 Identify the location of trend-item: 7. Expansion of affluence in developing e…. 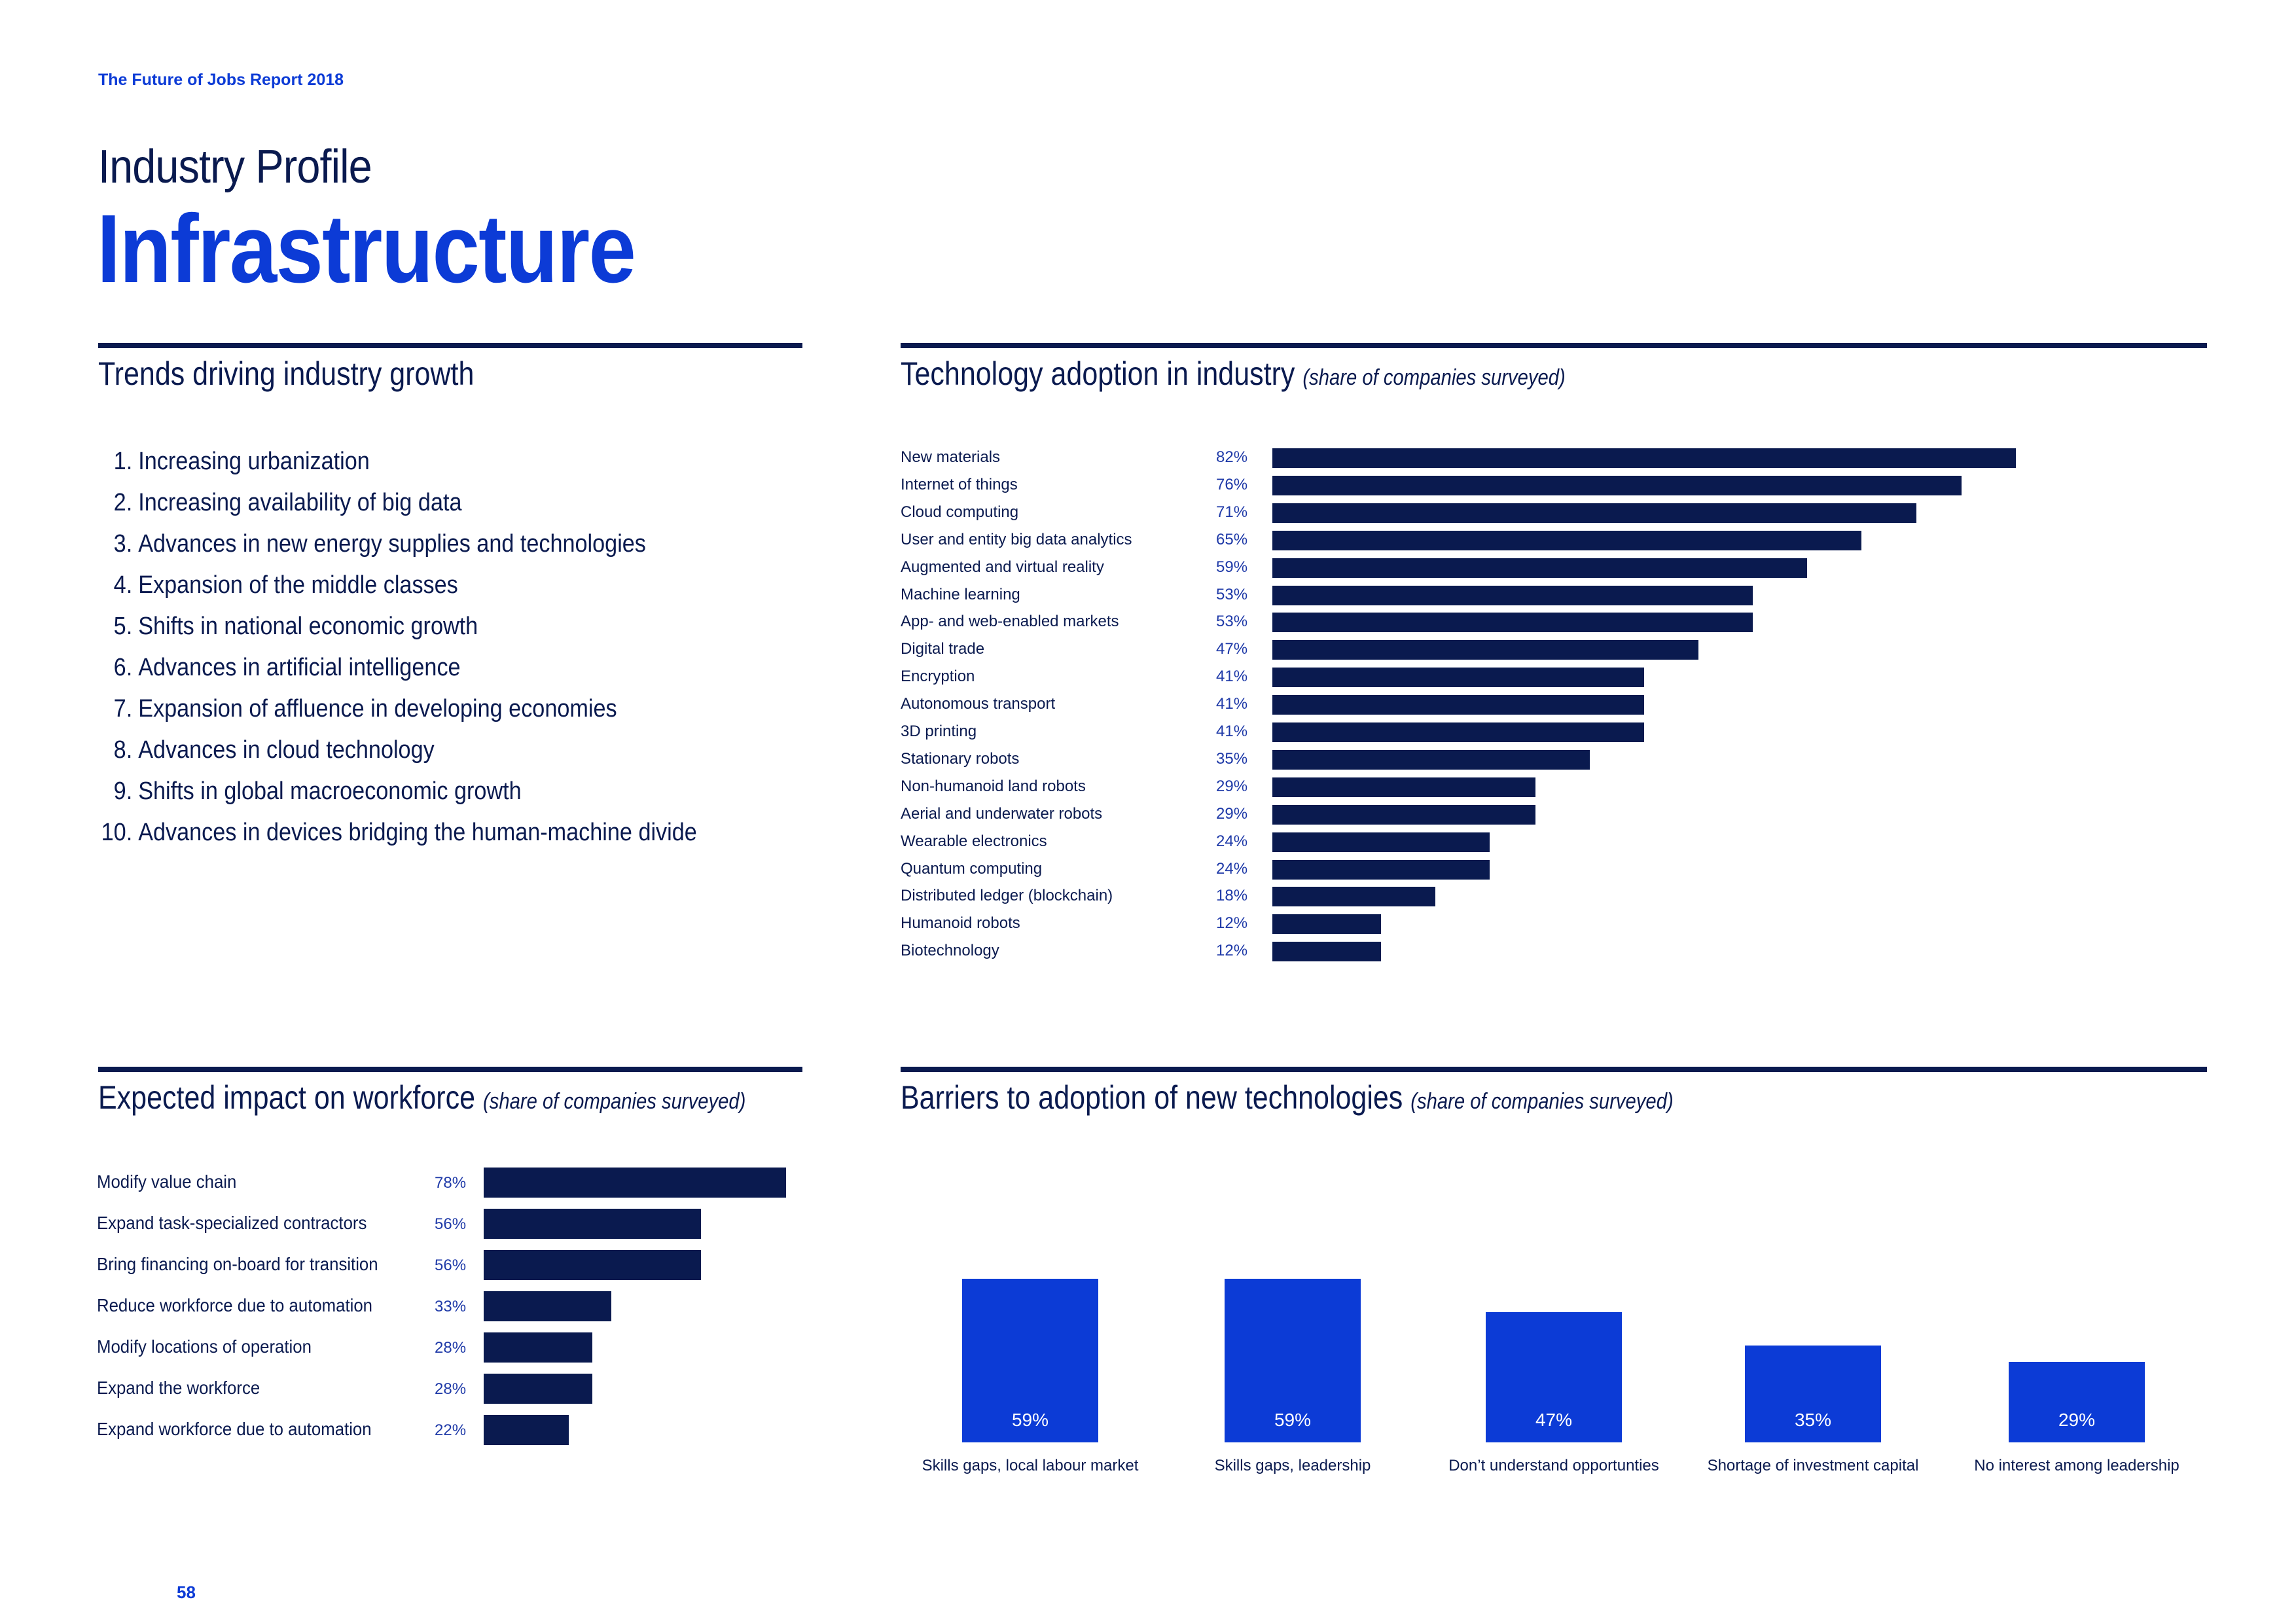
(357, 709).